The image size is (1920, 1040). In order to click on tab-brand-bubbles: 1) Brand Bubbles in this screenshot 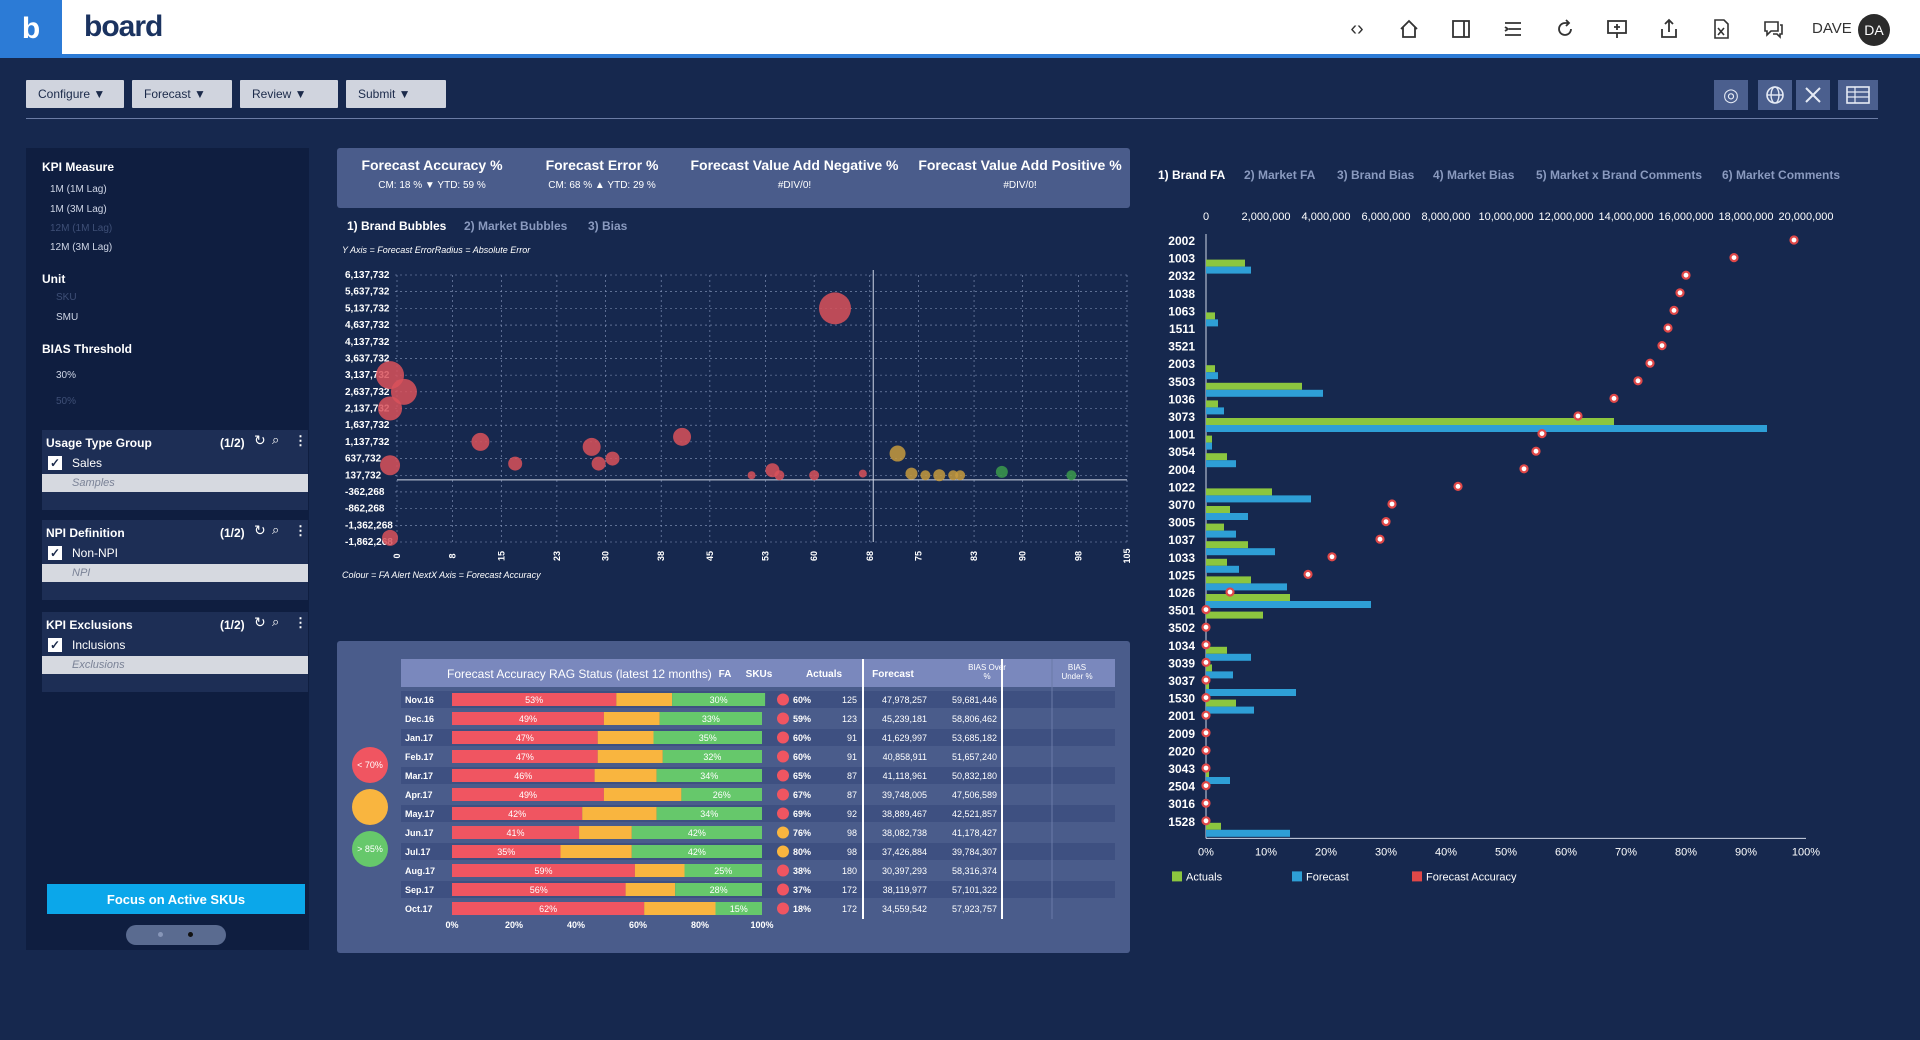, I will do `click(397, 226)`.